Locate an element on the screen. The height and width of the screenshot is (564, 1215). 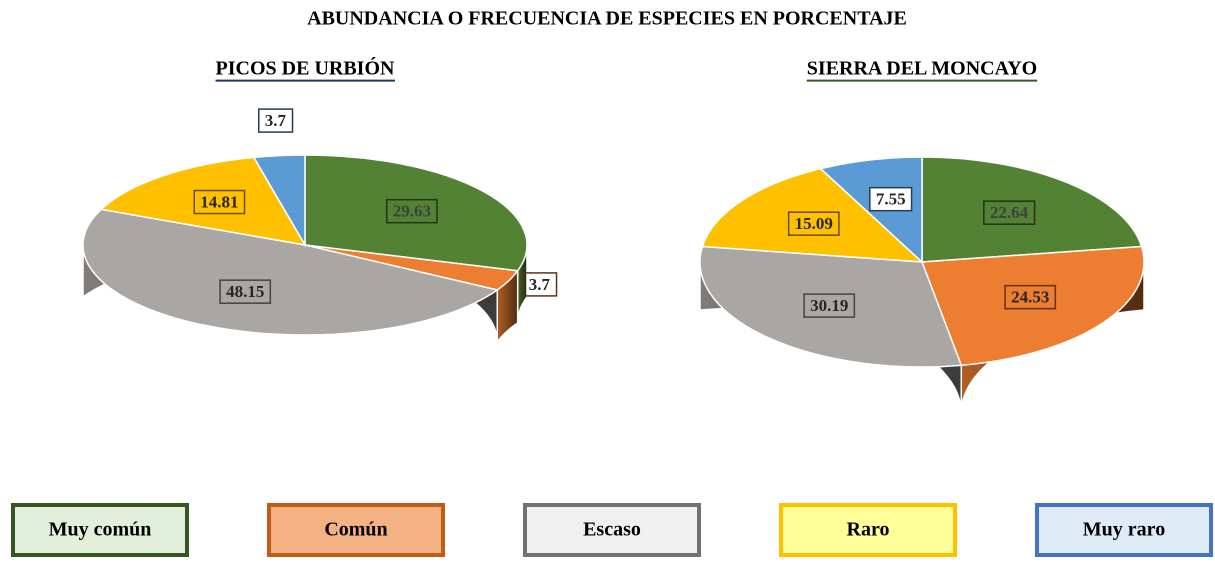
legend-label: Común is located at coordinates (355, 530).